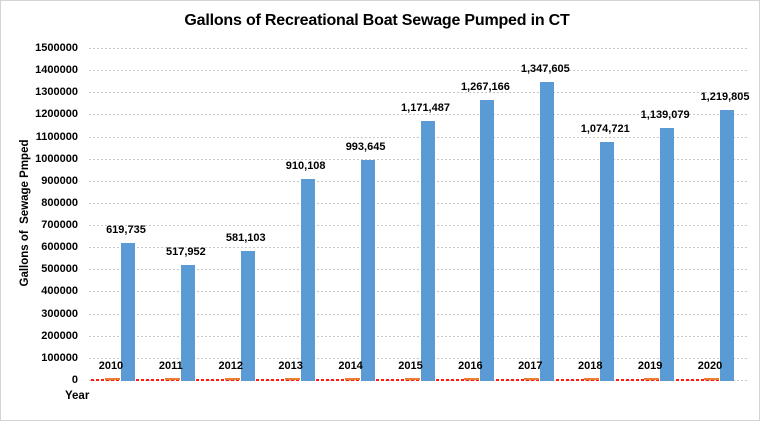 Image resolution: width=760 pixels, height=421 pixels. Describe the element at coordinates (487, 240) in the screenshot. I see `bar-2016` at that location.